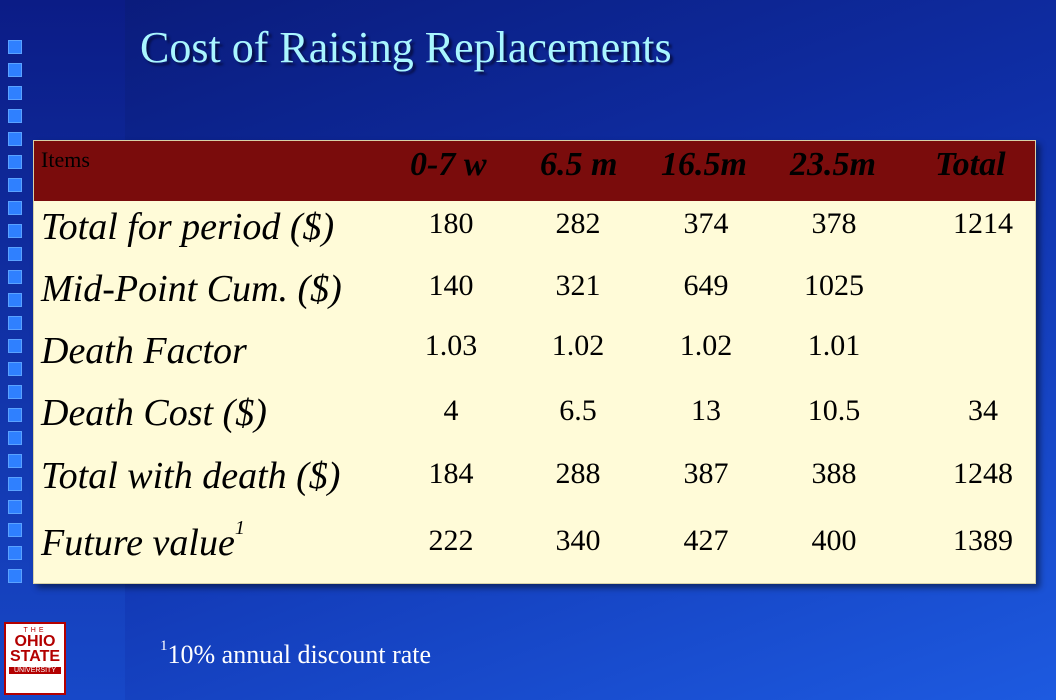  I want to click on table-cell: 140, so click(451, 285).